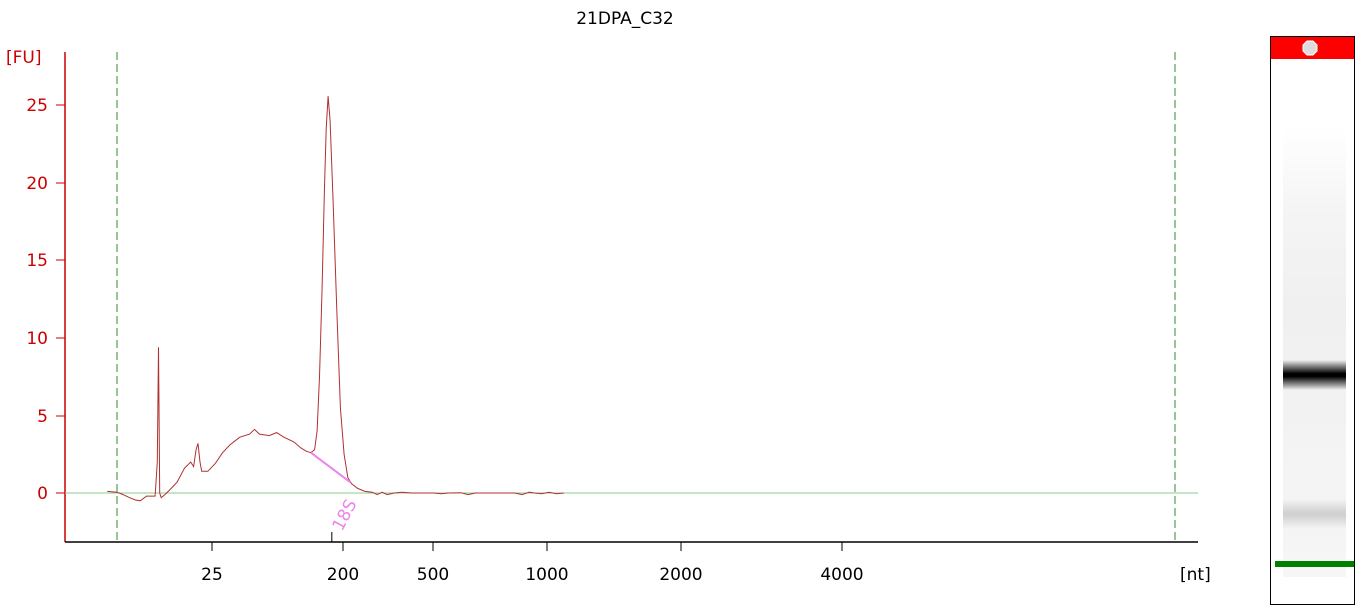 This screenshot has height=609, width=1361. Describe the element at coordinates (212, 575) in the screenshot. I see `x-tick-label: 25` at that location.